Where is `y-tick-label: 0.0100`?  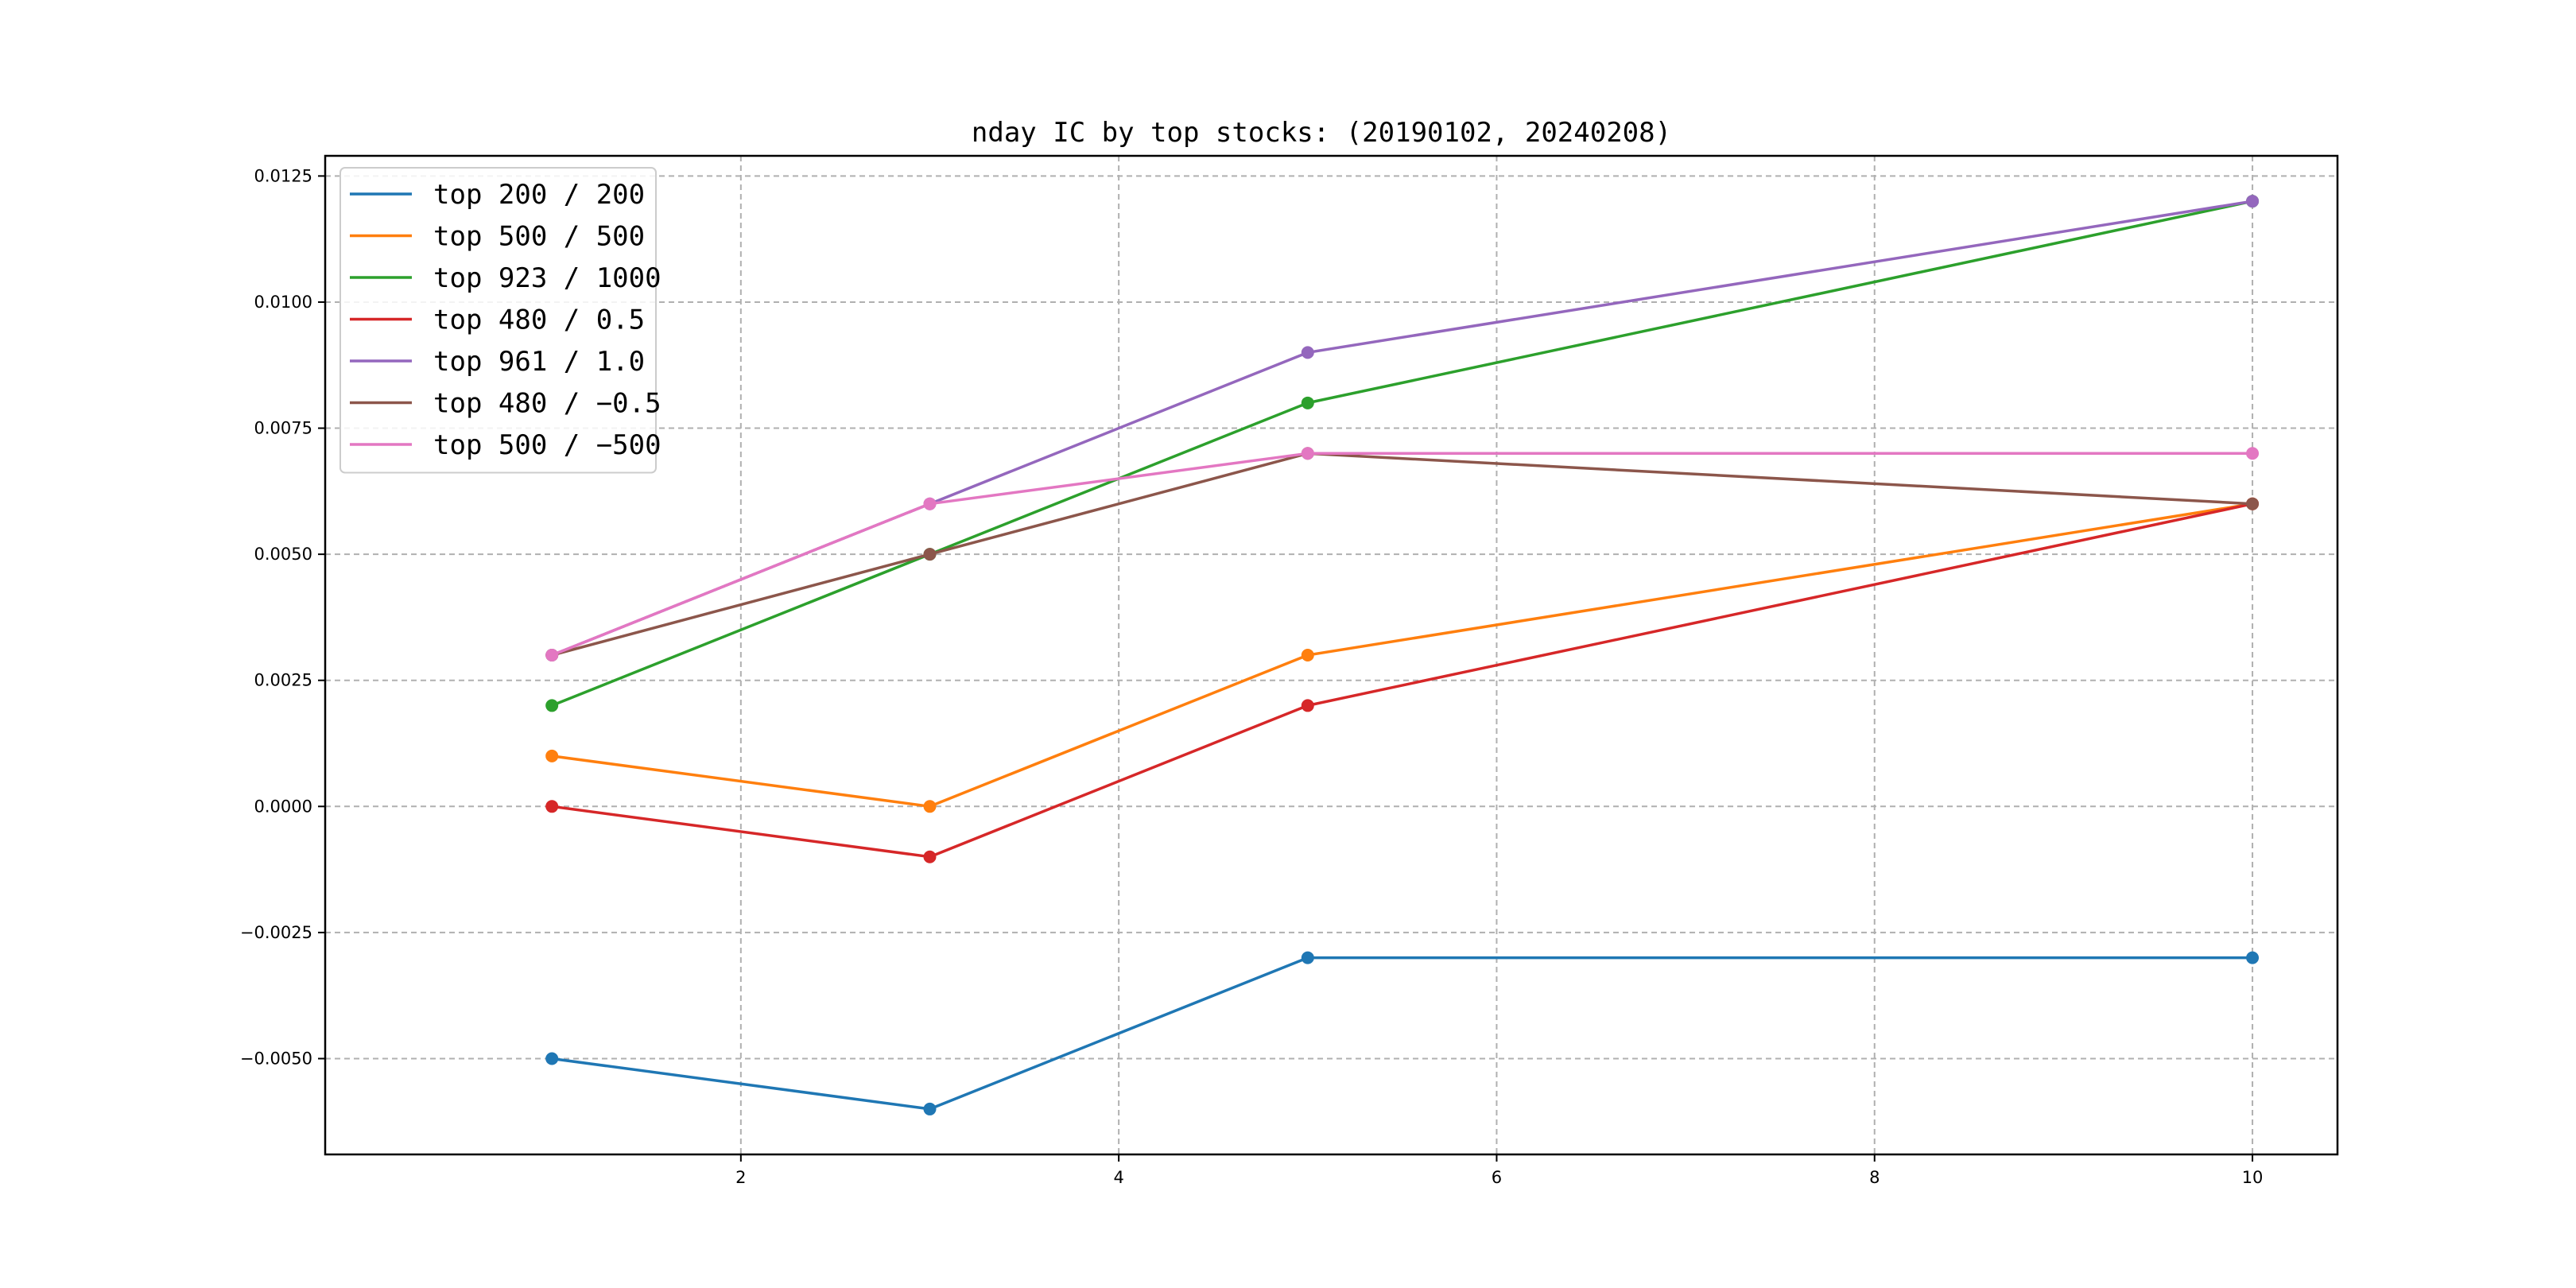
y-tick-label: 0.0100 is located at coordinates (283, 302).